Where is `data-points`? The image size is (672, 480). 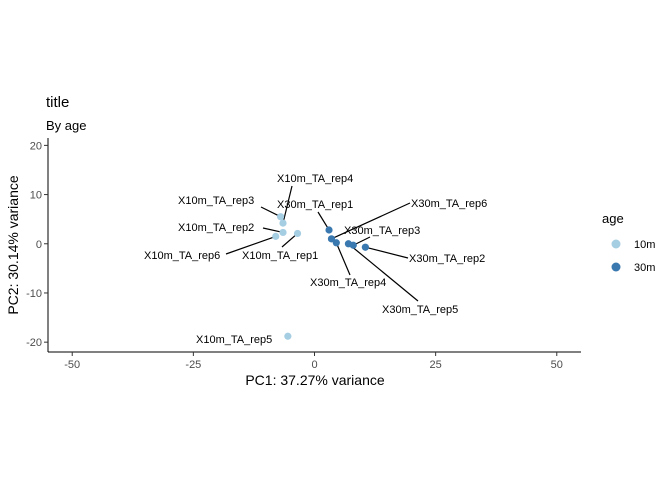 data-points is located at coordinates (320, 276).